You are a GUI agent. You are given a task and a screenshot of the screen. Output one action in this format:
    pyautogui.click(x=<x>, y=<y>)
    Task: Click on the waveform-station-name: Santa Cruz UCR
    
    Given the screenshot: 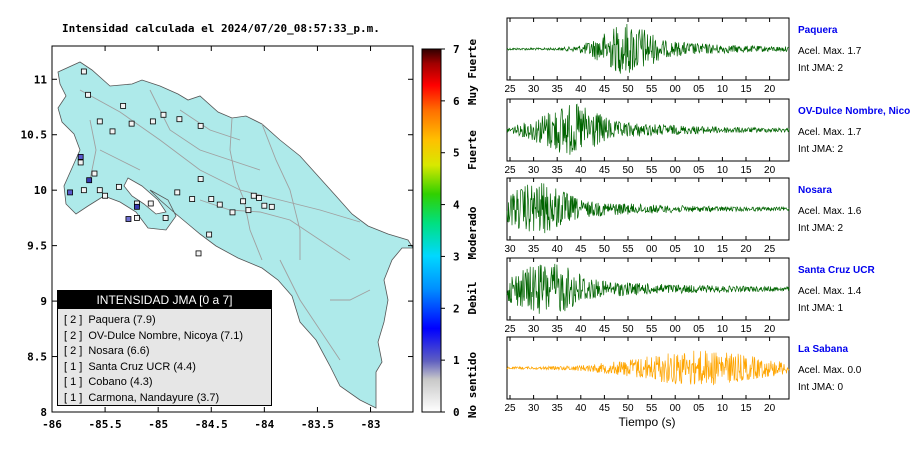 What is the action you would take?
    pyautogui.click(x=836, y=270)
    